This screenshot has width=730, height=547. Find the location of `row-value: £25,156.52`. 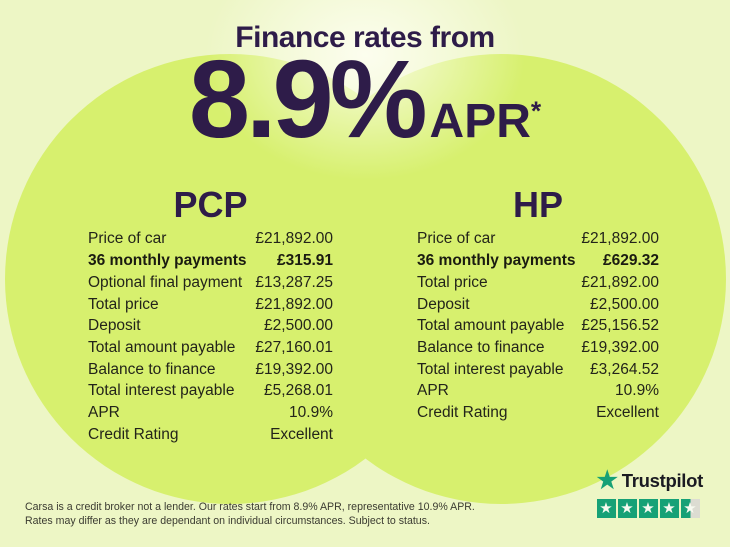

row-value: £25,156.52 is located at coordinates (620, 326).